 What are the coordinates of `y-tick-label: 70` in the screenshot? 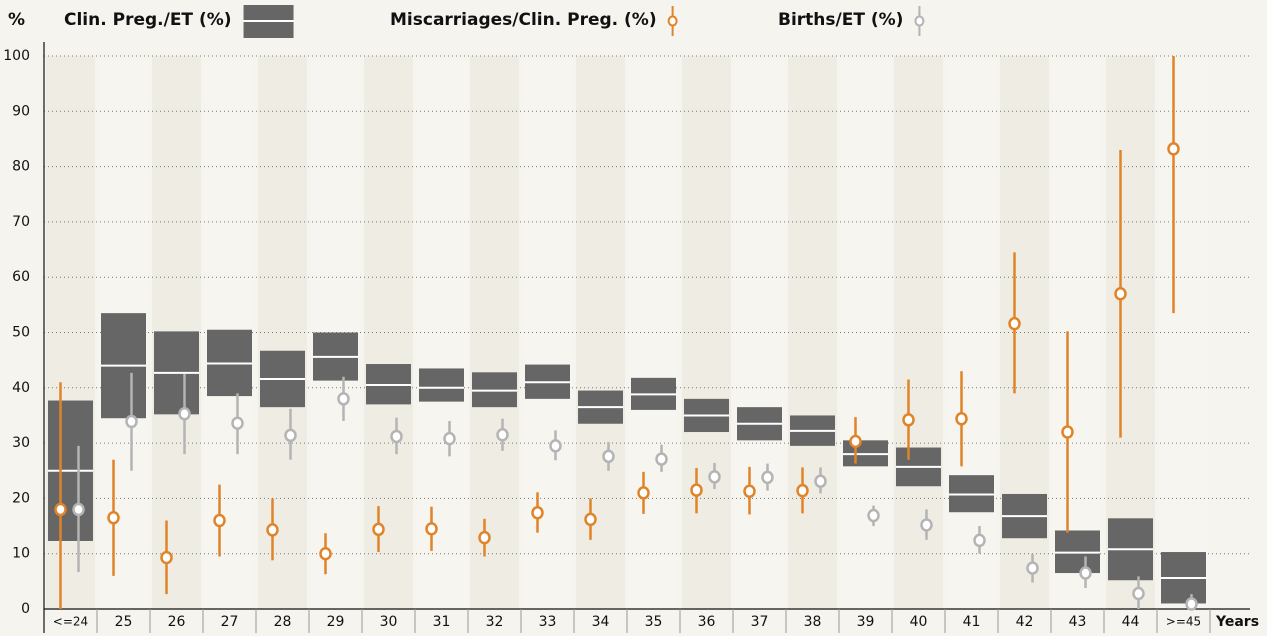 It's located at (21, 222).